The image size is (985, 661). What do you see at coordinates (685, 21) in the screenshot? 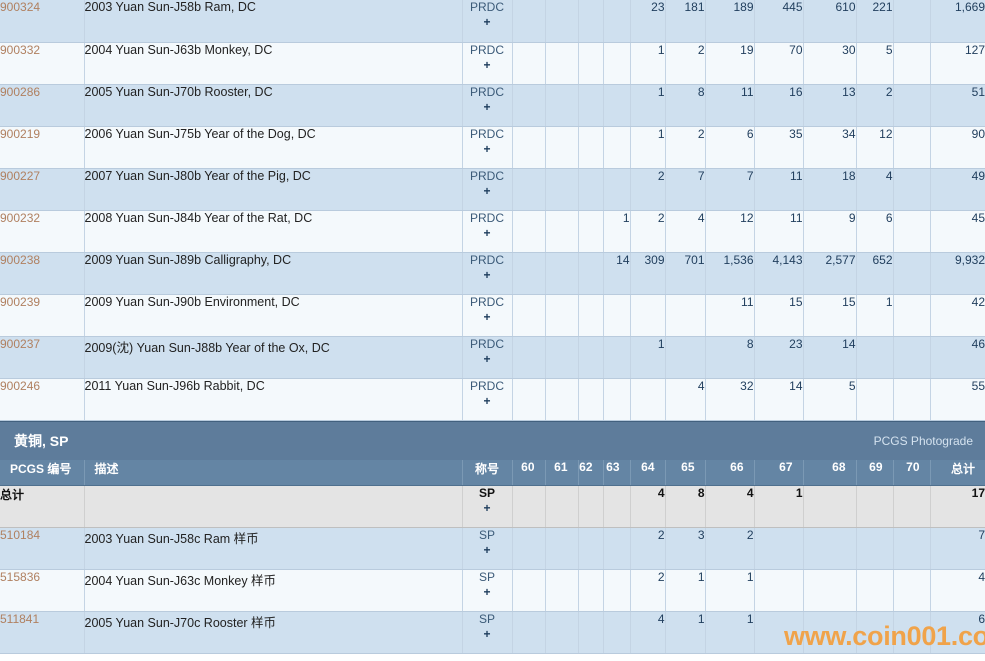
I see `cell-grade-65: 181` at bounding box center [685, 21].